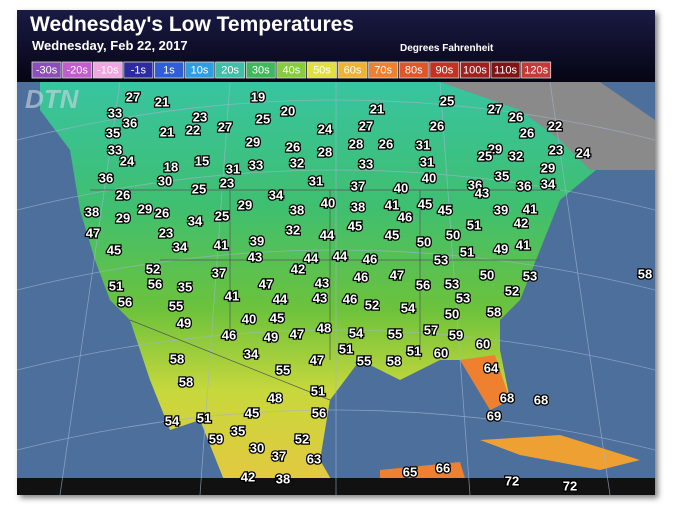 The height and width of the screenshot is (532, 692). What do you see at coordinates (414, 70) in the screenshot?
I see `legend-label: 80s` at bounding box center [414, 70].